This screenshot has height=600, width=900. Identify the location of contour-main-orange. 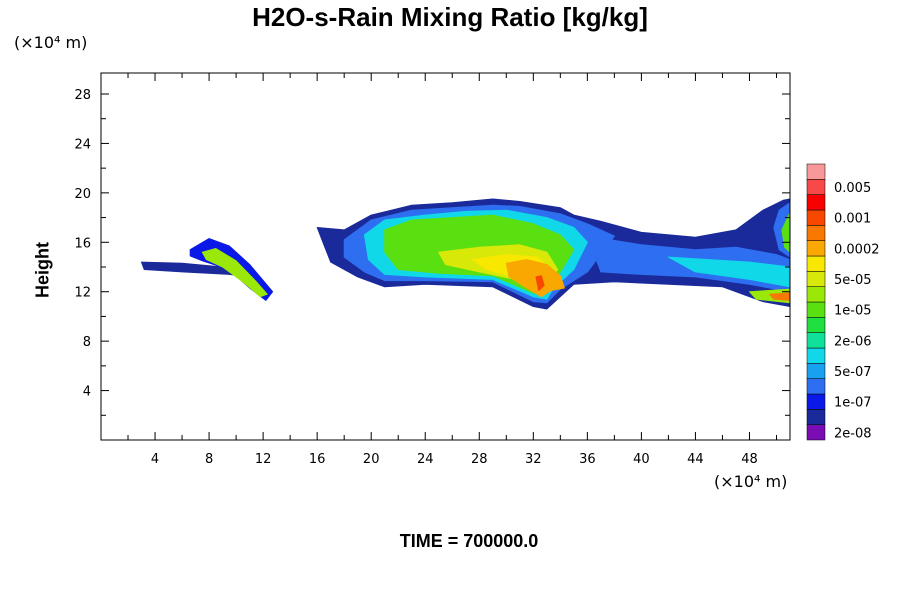
(535, 278).